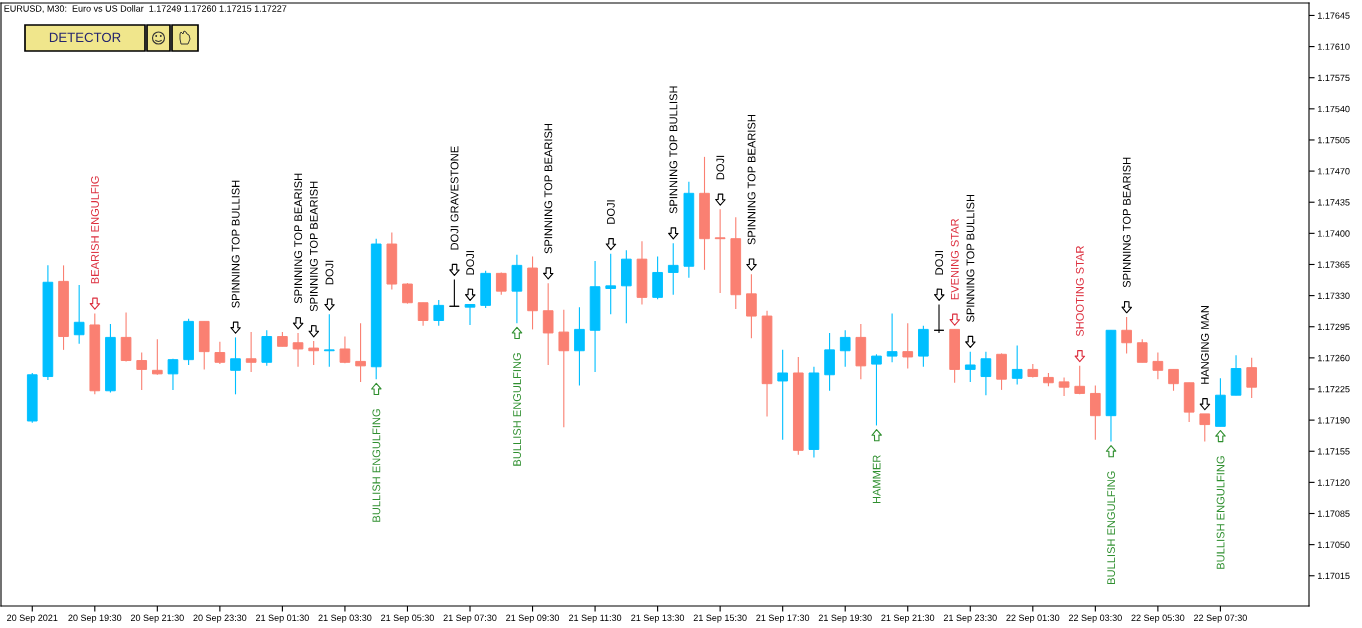 This screenshot has width=1362, height=628. I want to click on y-tick-label: 1.17050, so click(1334, 544).